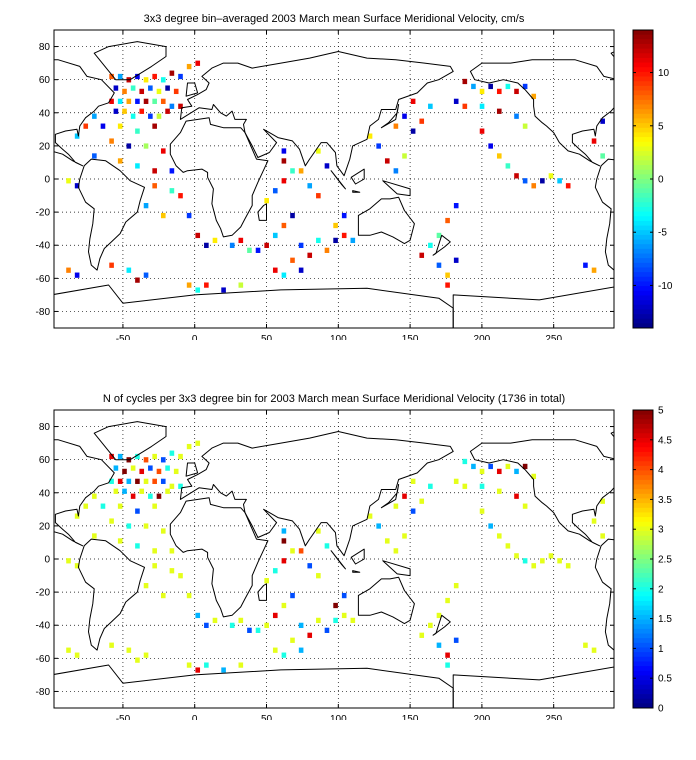  Describe the element at coordinates (665, 286) in the screenshot. I see `colorbar-tick-label: -10` at that location.